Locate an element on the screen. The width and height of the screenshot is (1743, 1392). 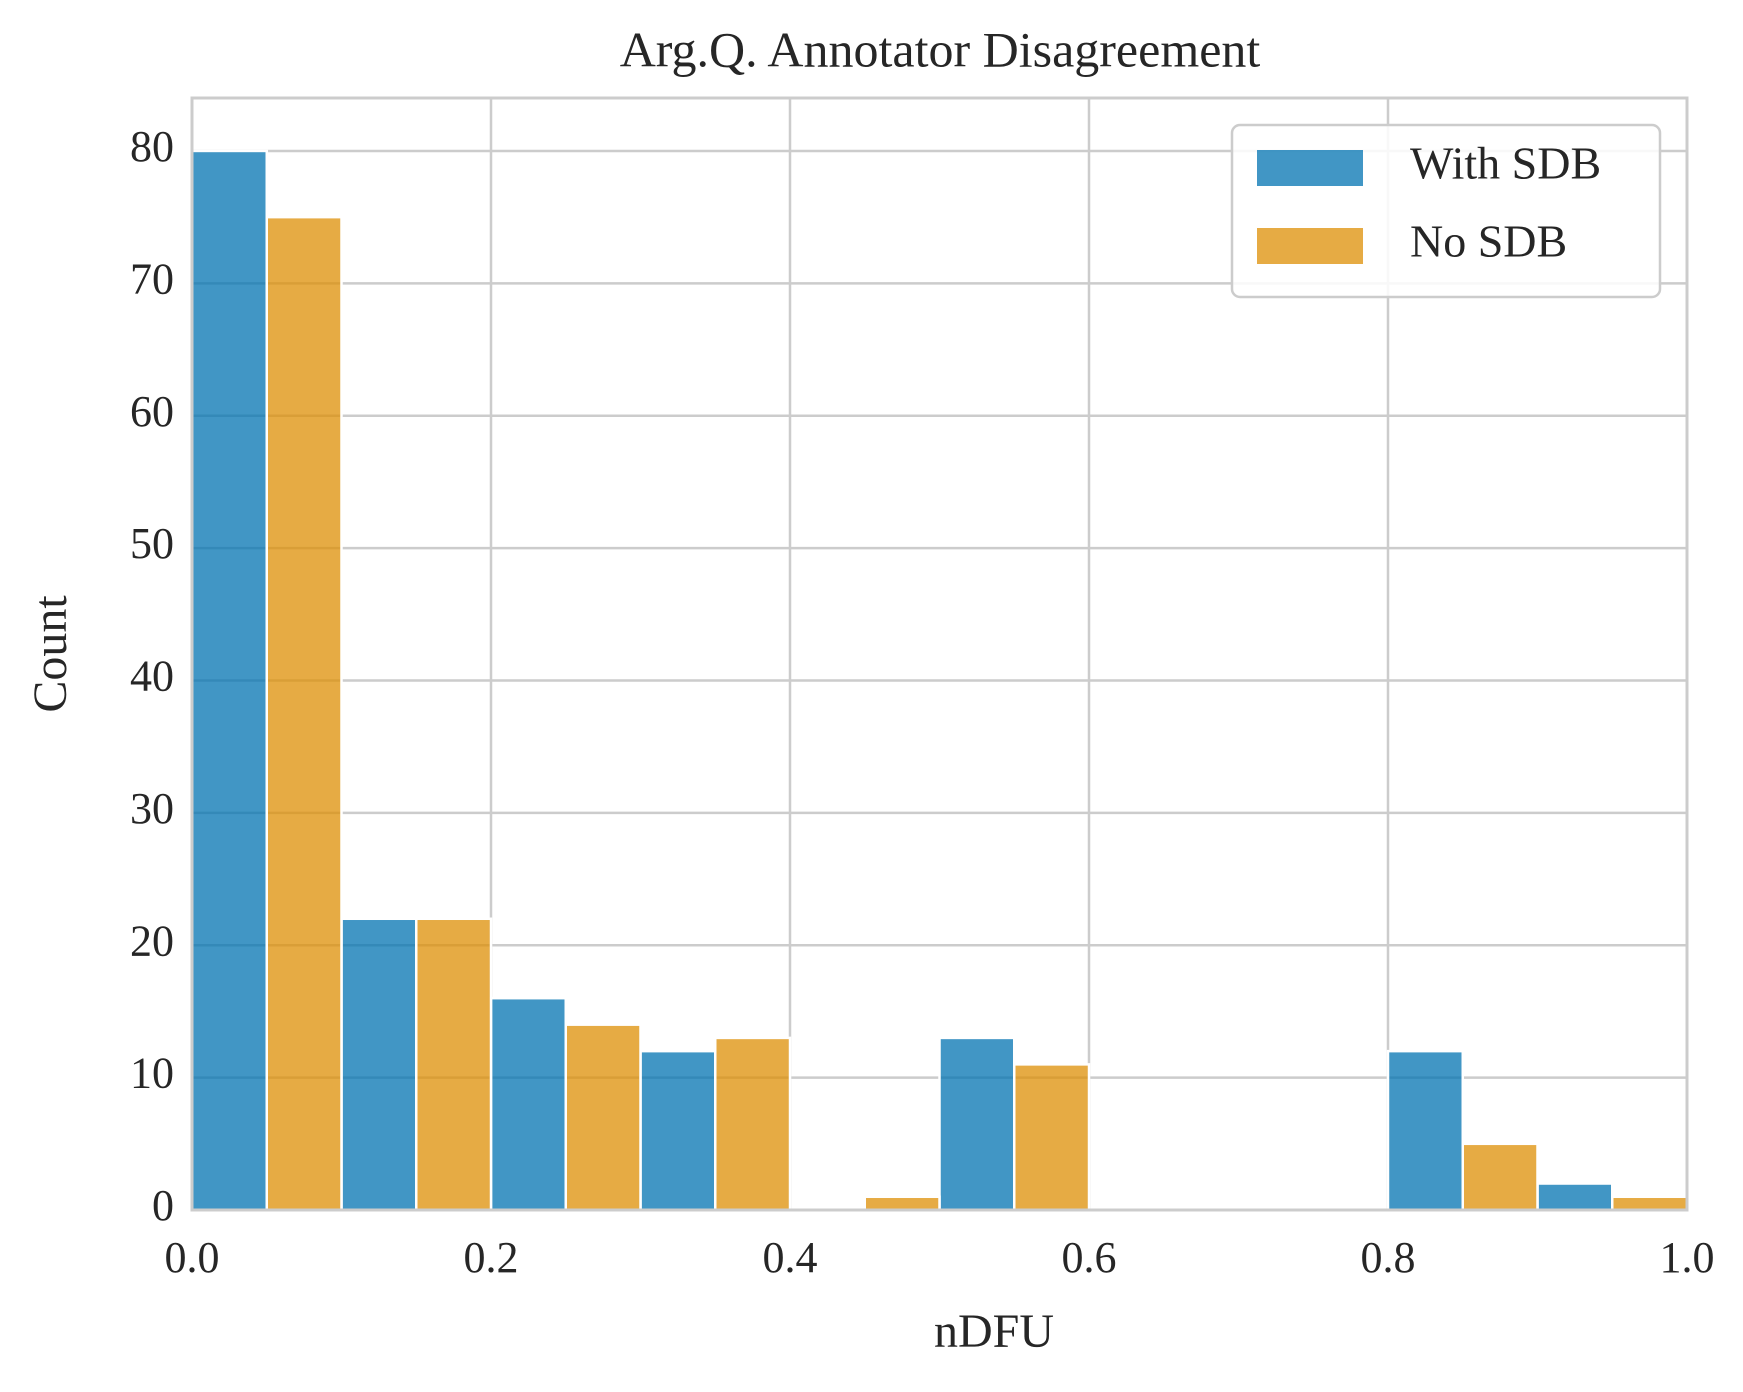
legend-label: No SDB is located at coordinates (1488, 241).